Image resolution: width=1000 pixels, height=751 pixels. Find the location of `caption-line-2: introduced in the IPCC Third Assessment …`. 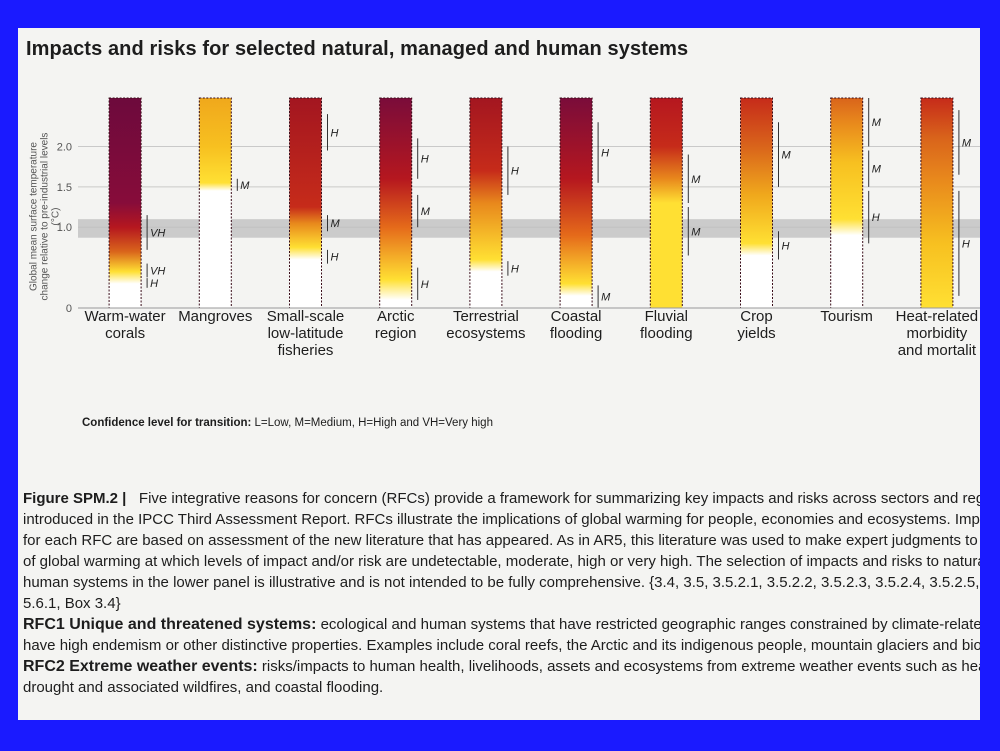

caption-line-2: introduced in the IPCC Third Assessment … is located at coordinates (501, 519).